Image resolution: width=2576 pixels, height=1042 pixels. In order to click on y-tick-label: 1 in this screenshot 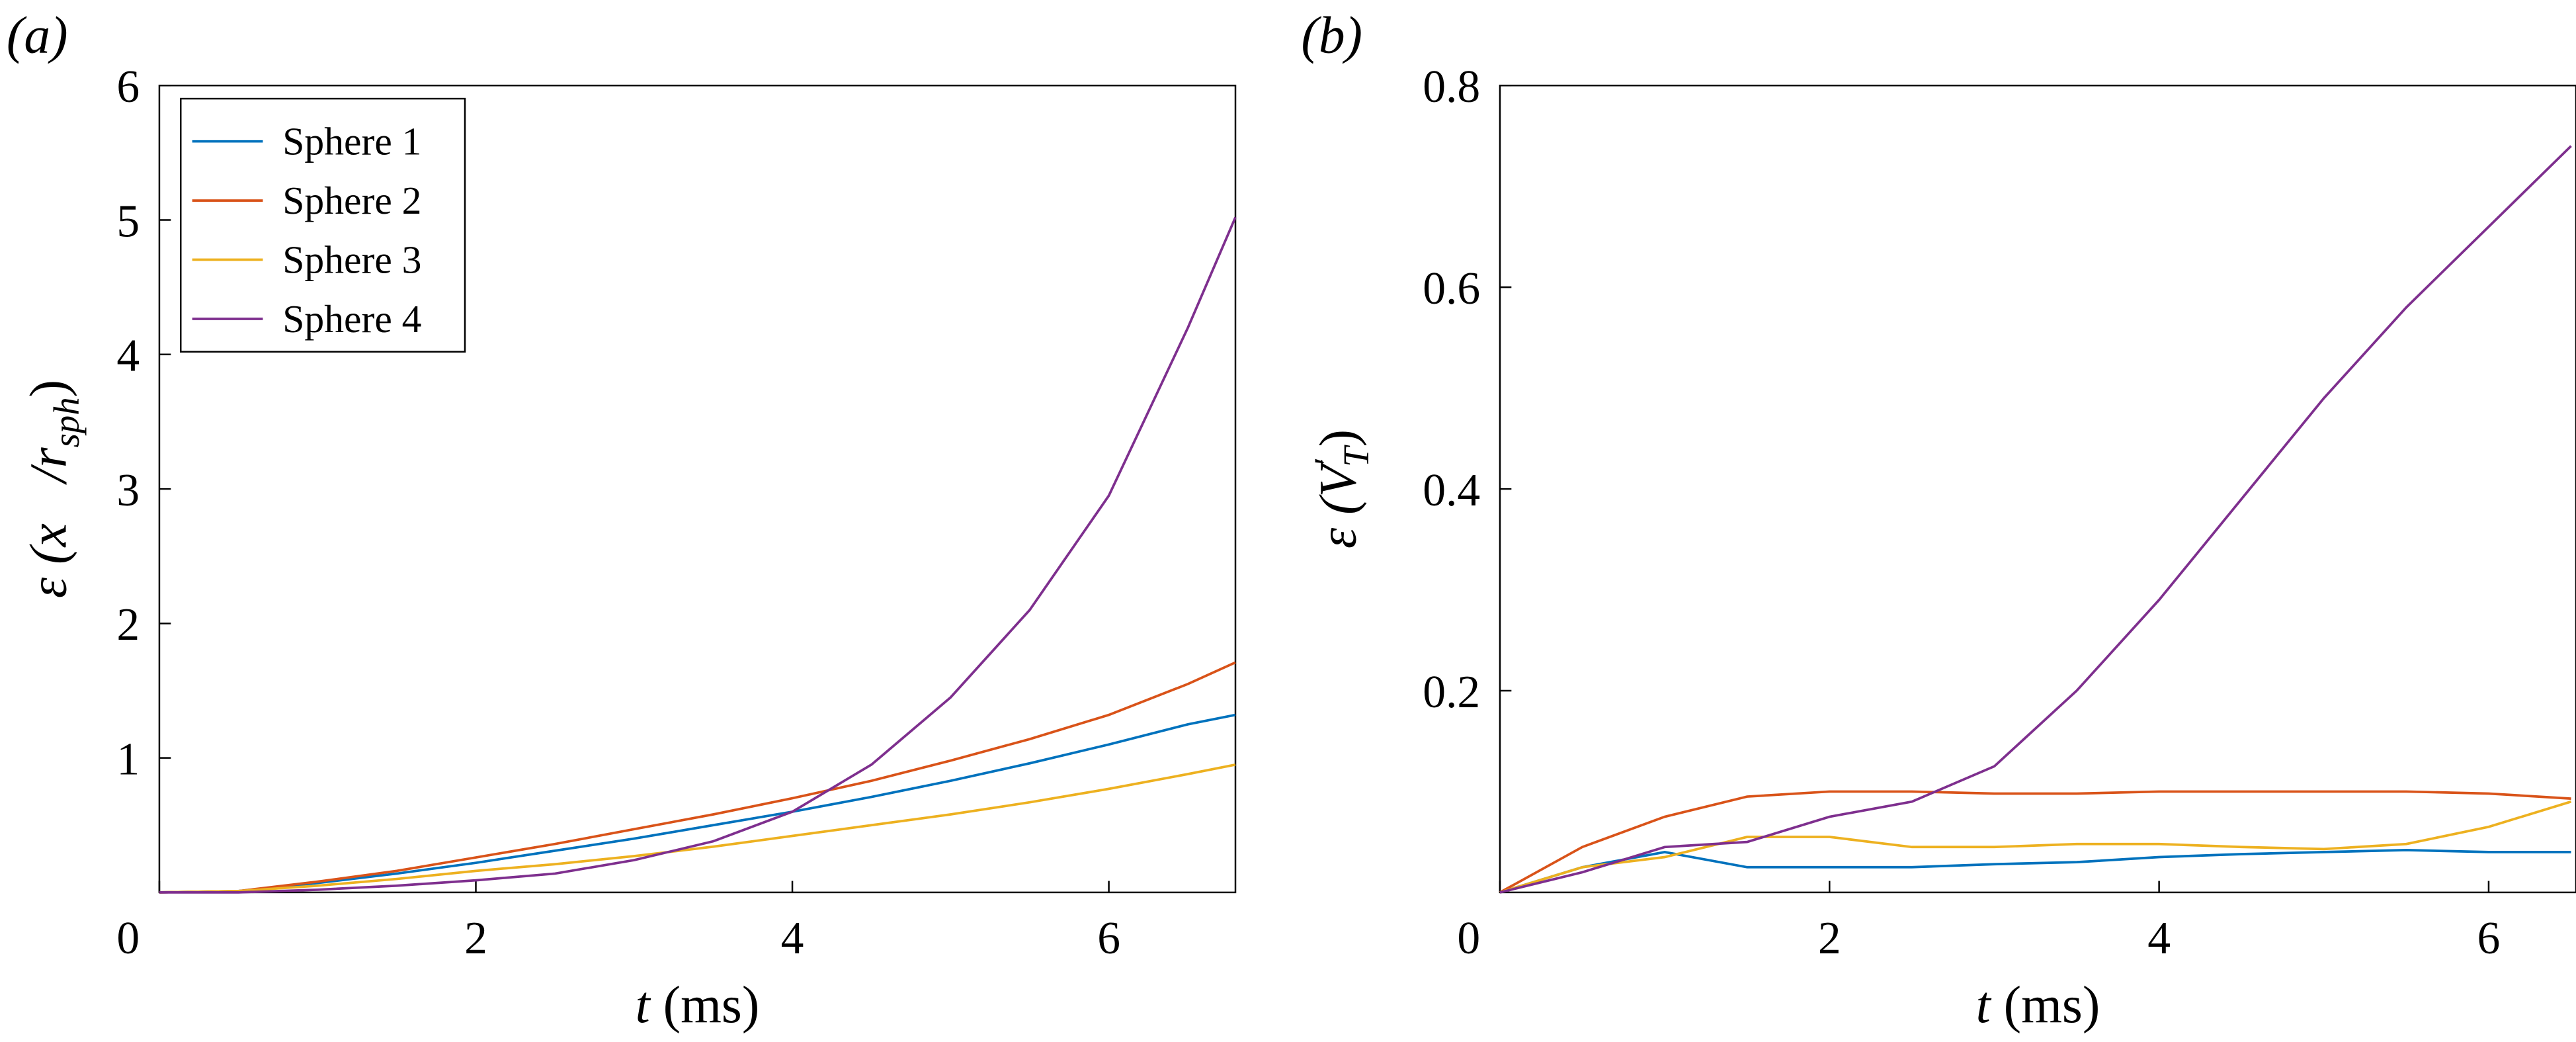, I will do `click(128, 760)`.